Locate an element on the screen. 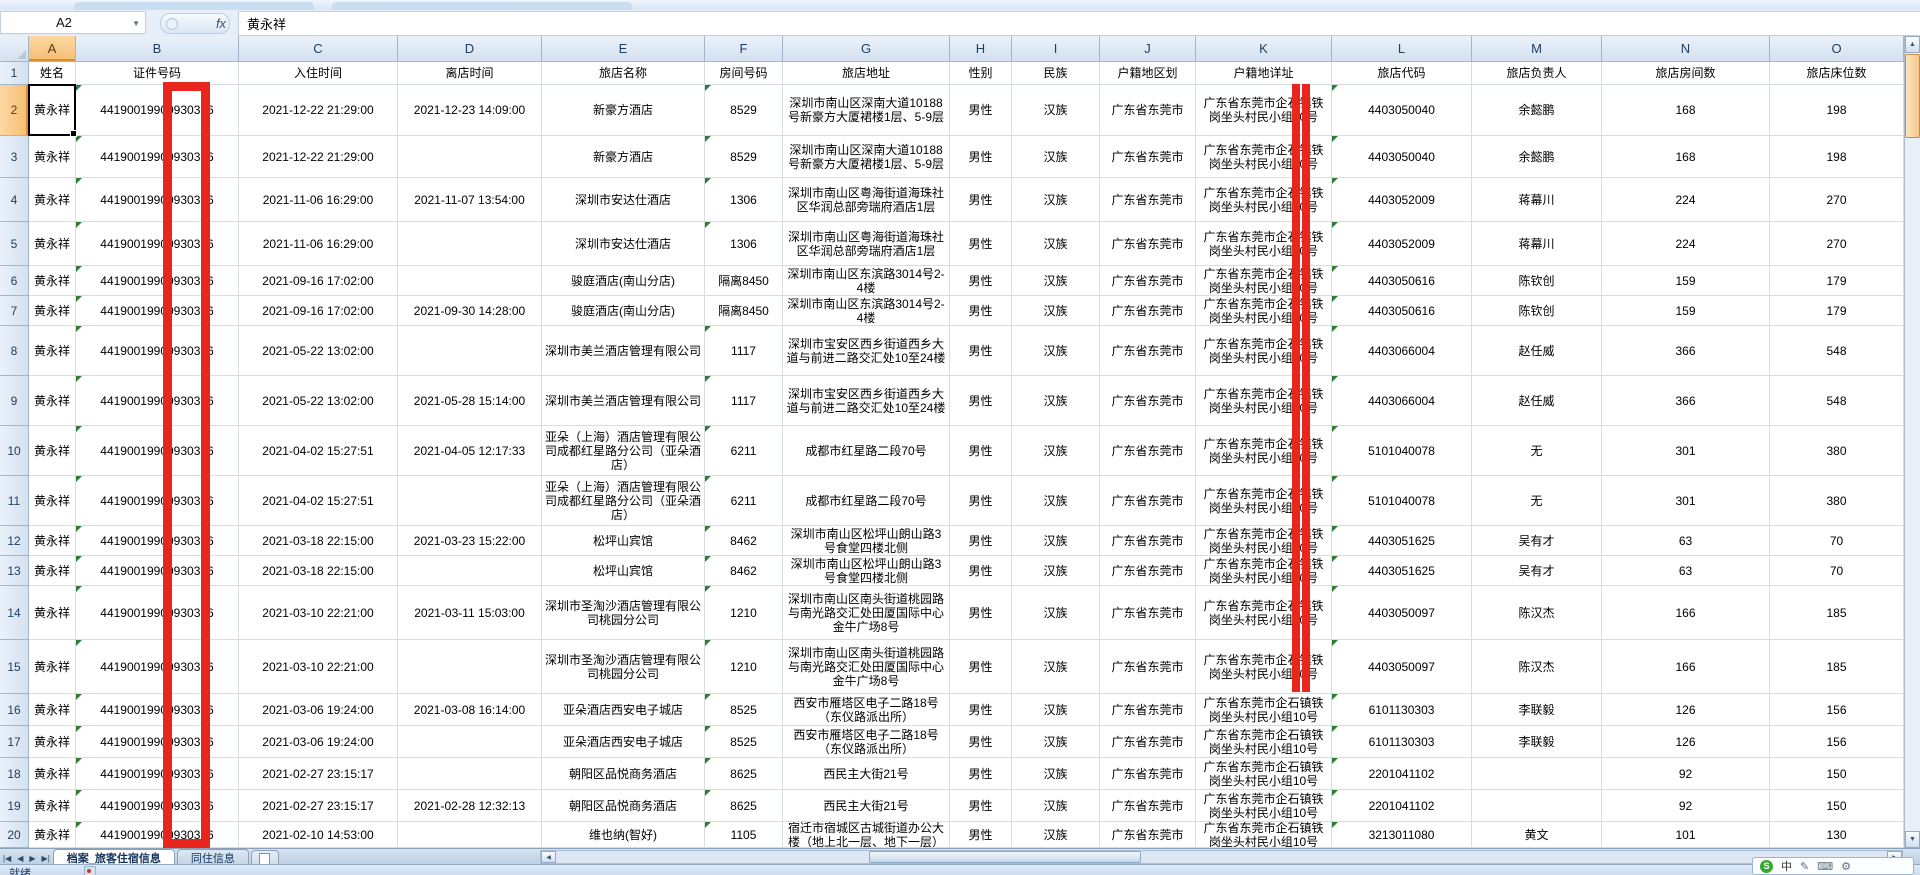  cell-C13: 2021-03-18 22:15:00 is located at coordinates (318, 571).